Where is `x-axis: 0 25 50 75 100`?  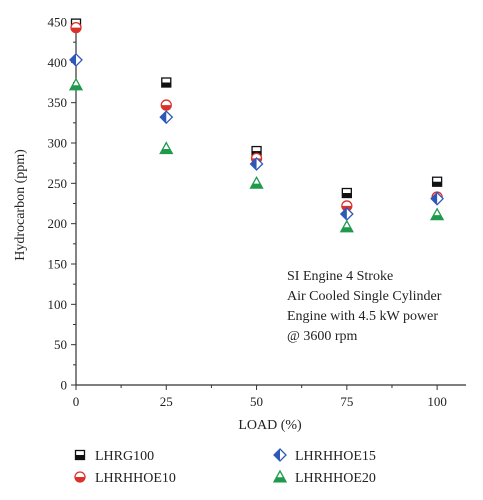
x-axis: 0 25 50 75 100 is located at coordinates (260, 397).